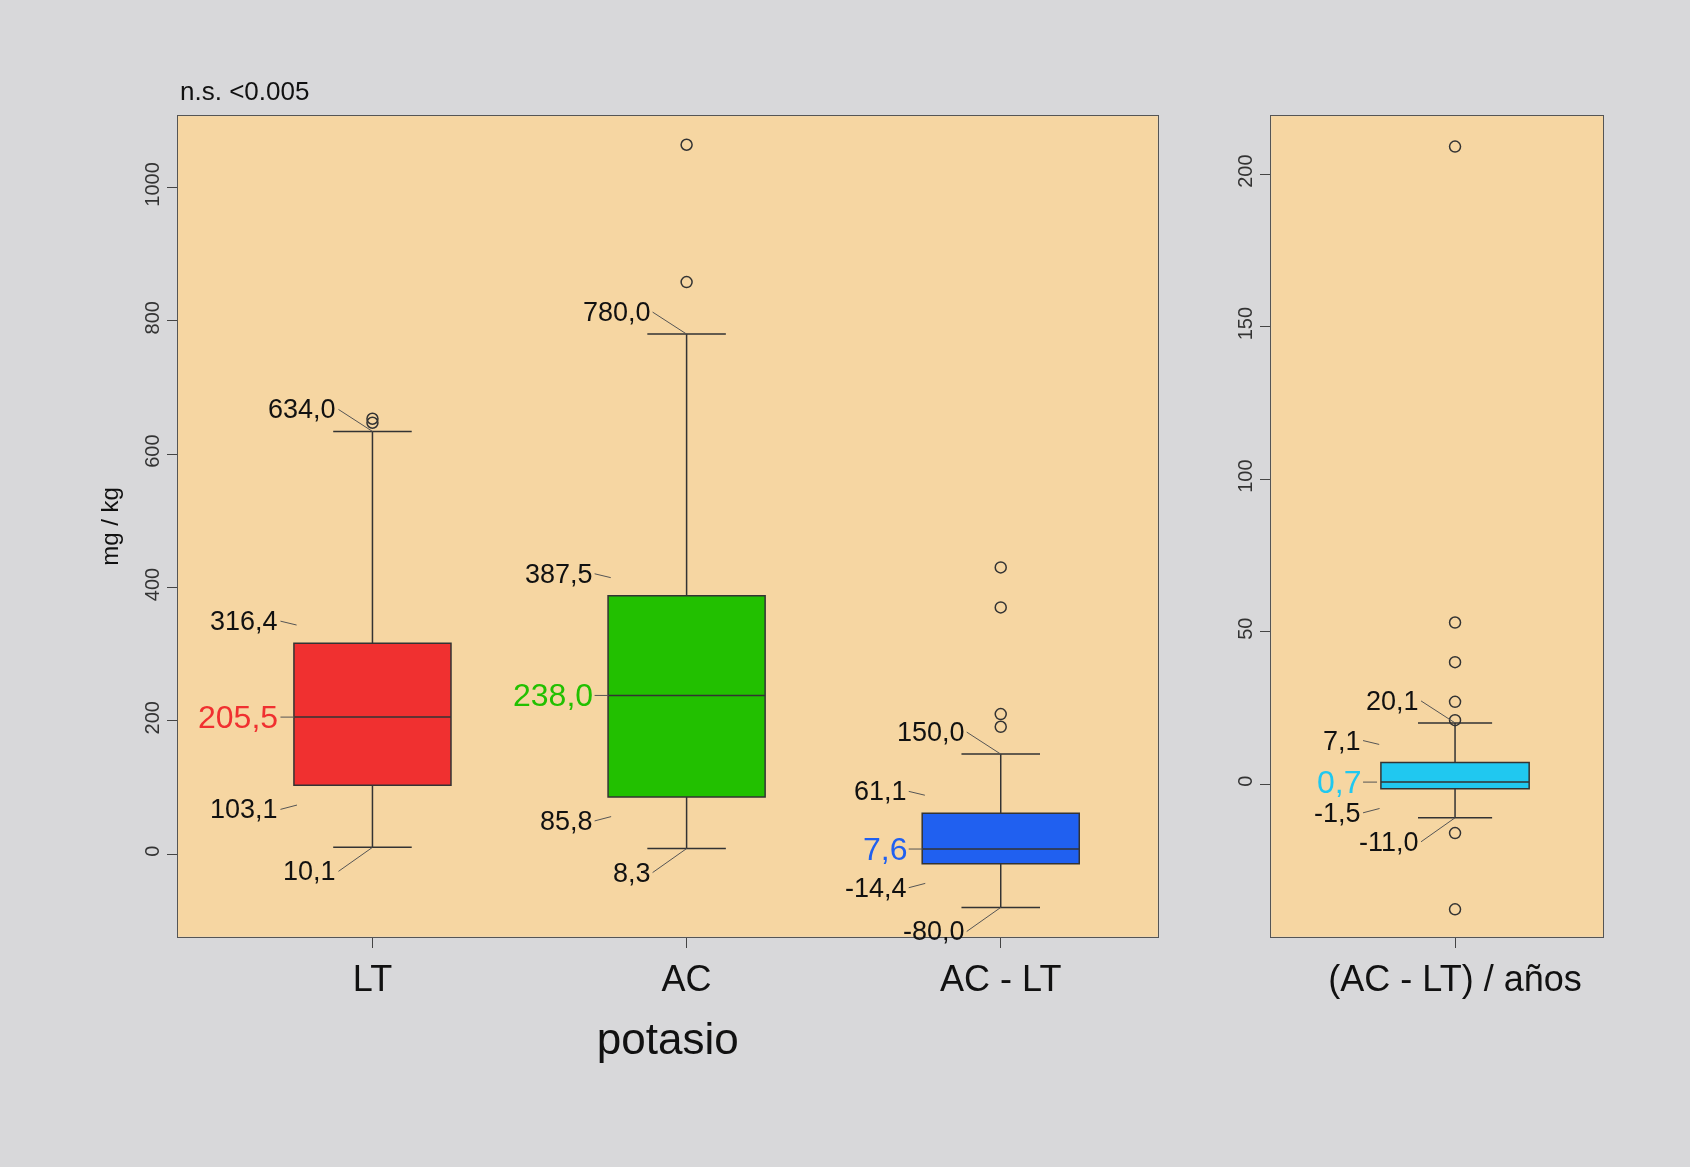 The width and height of the screenshot is (1690, 1167). Describe the element at coordinates (302, 409) in the screenshot. I see `annotation: 634,0` at that location.